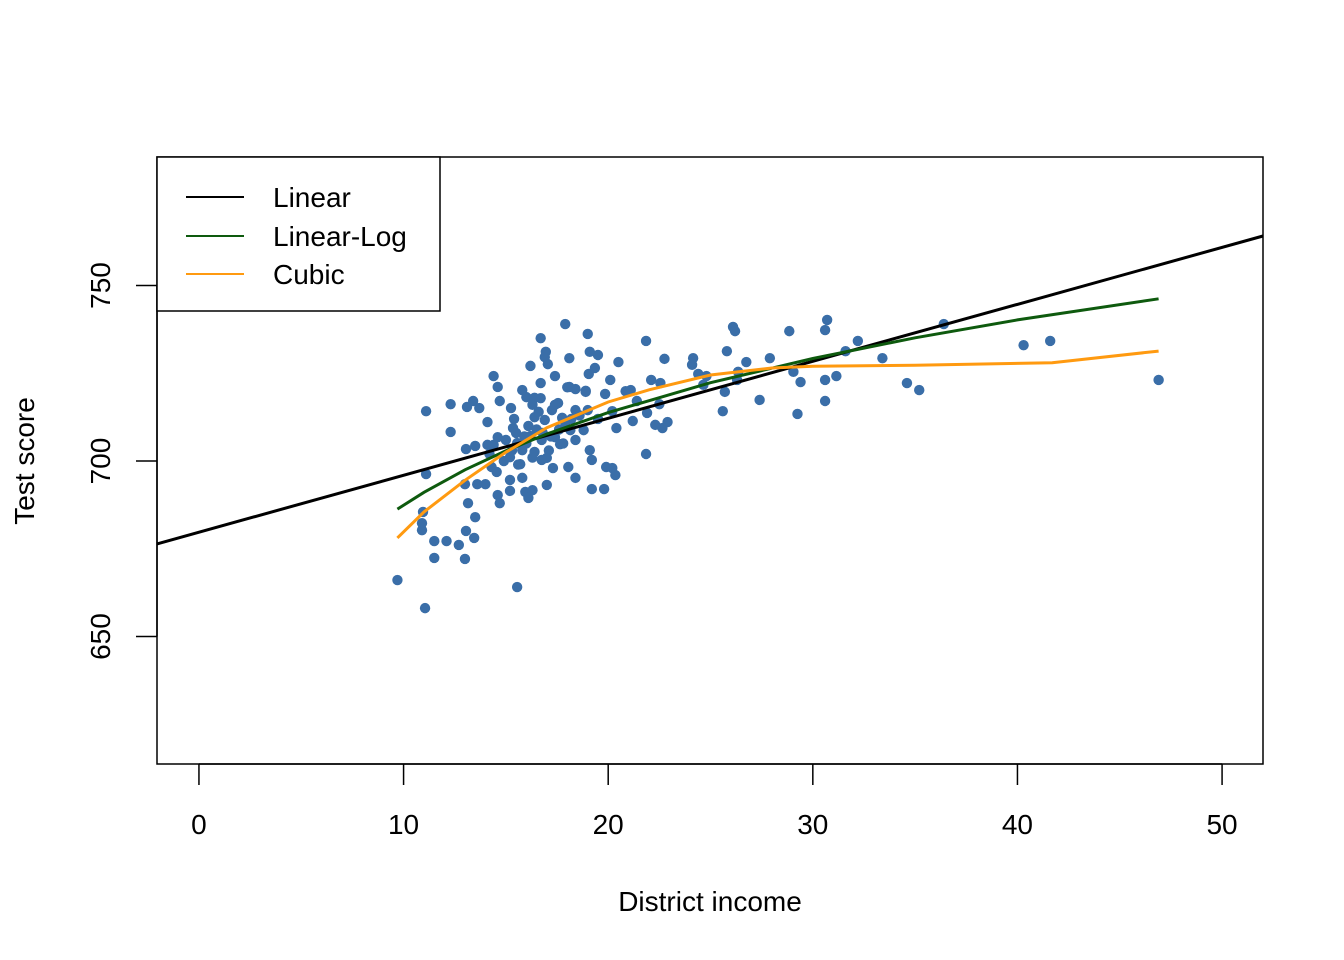 The height and width of the screenshot is (960, 1344). What do you see at coordinates (1017, 824) in the screenshot?
I see `x-tick-label: 40` at bounding box center [1017, 824].